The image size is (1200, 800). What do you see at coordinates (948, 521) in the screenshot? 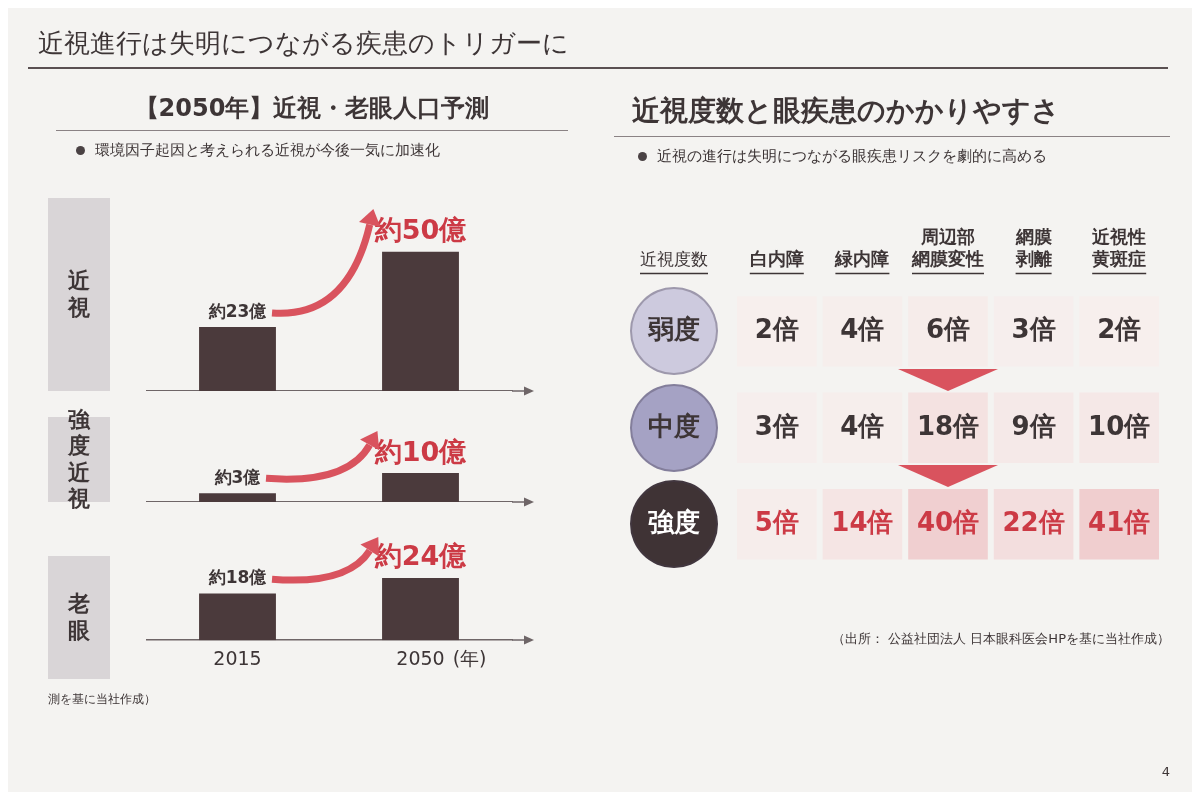
I see `data-label: 40倍` at bounding box center [948, 521].